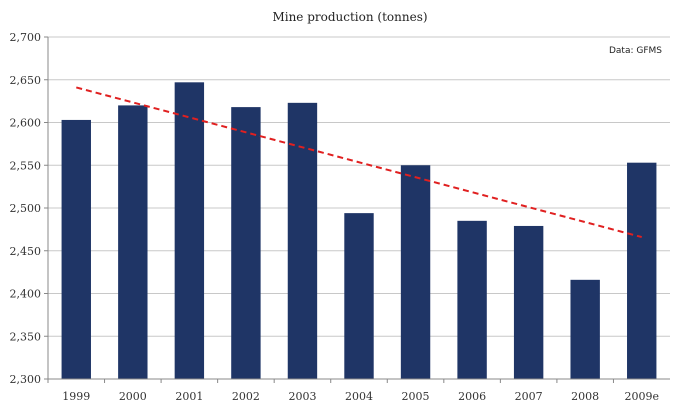 The height and width of the screenshot is (403, 699). I want to click on x-tick-label: 2001, so click(189, 396).